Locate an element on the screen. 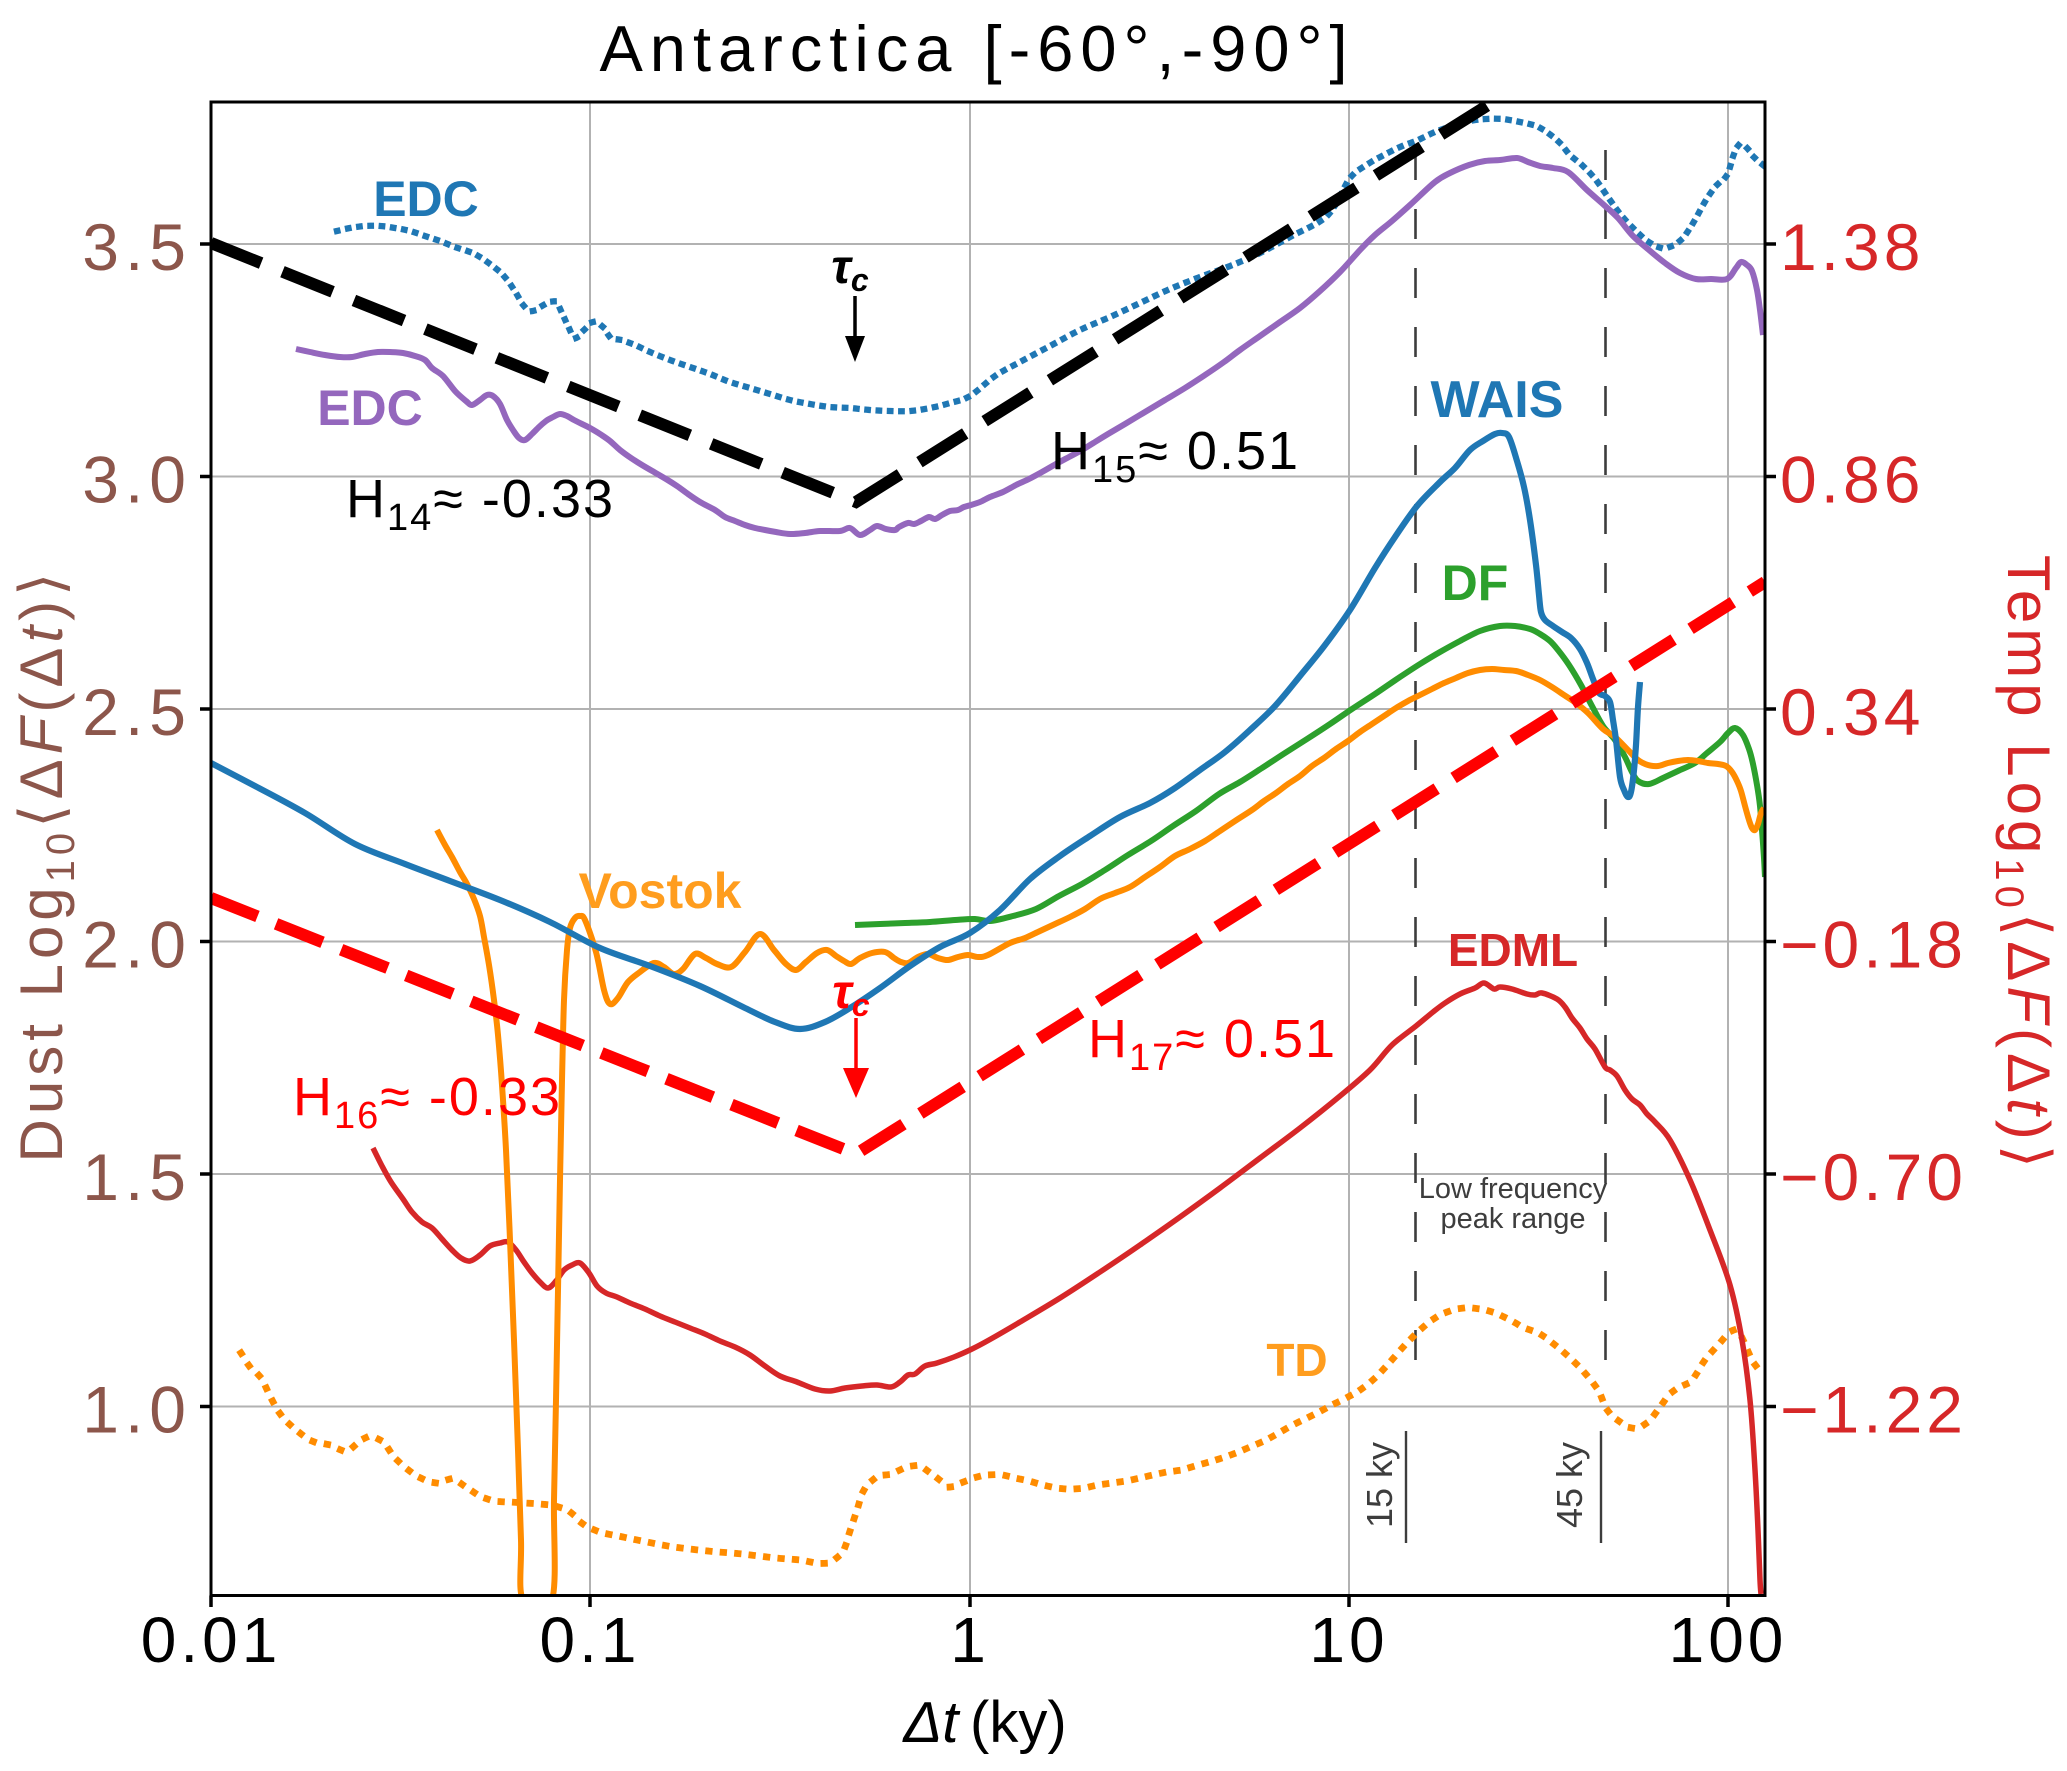  svg-text: DF is located at coordinates (1475, 583).